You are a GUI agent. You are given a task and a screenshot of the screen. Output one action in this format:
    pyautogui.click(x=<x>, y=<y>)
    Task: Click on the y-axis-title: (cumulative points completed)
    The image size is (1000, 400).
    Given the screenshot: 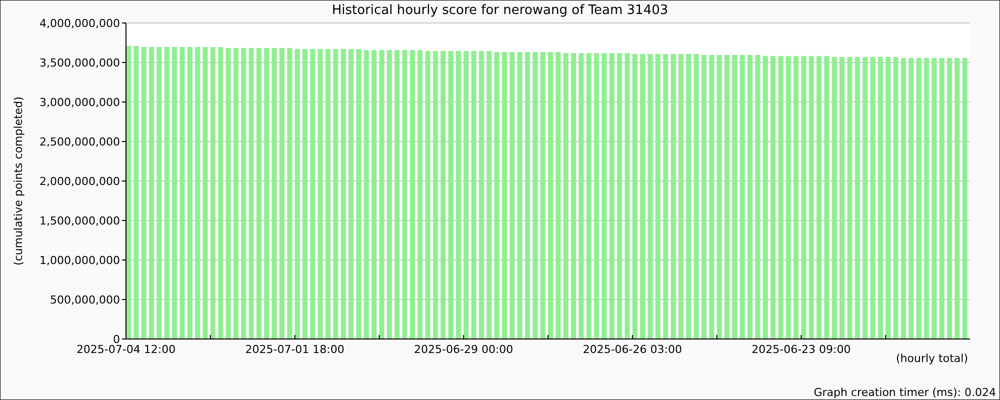 What is the action you would take?
    pyautogui.click(x=18, y=181)
    